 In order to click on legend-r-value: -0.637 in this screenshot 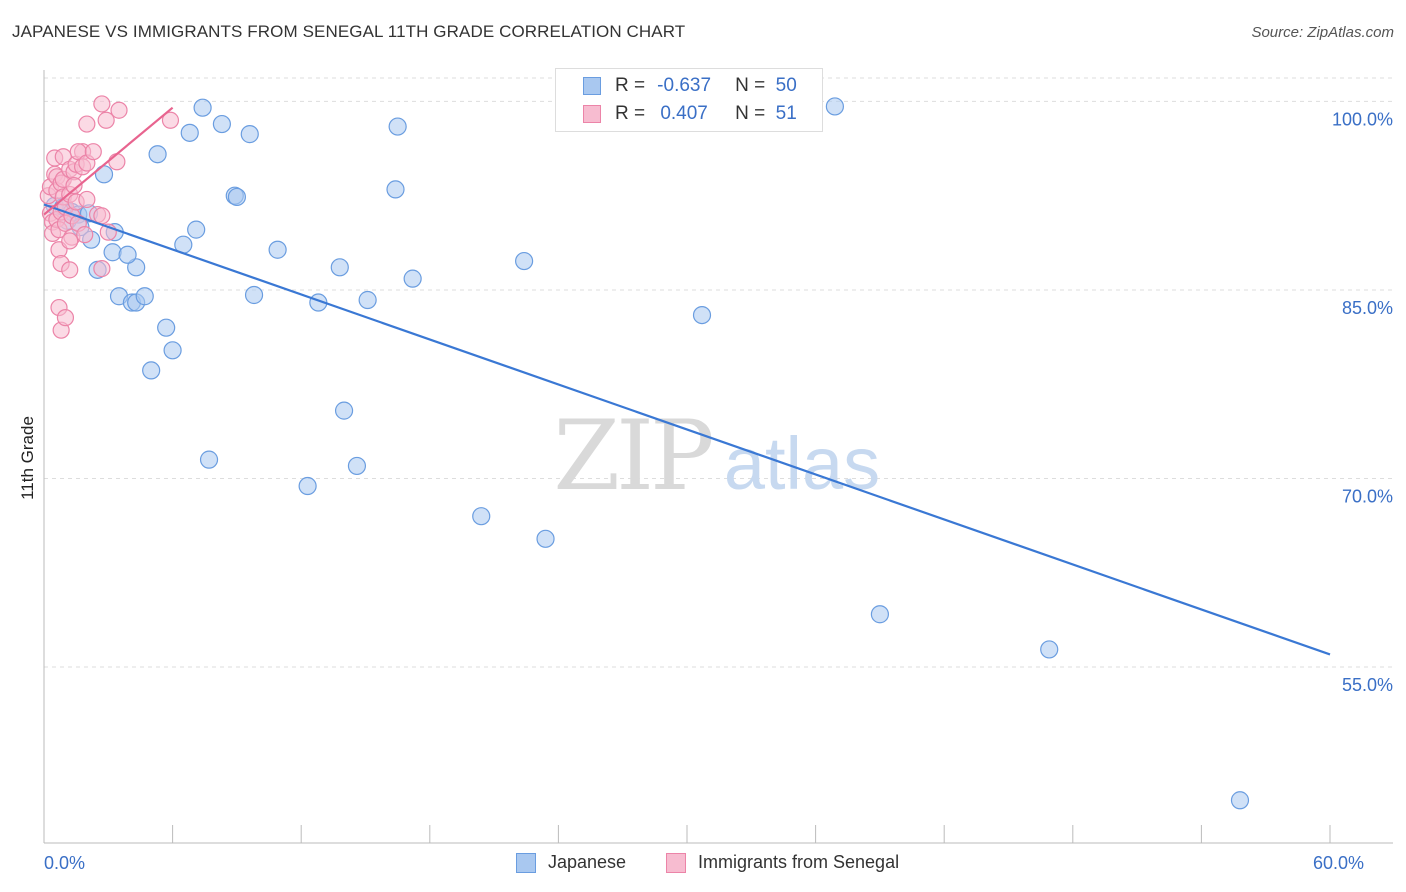, I will do `click(684, 85)`.